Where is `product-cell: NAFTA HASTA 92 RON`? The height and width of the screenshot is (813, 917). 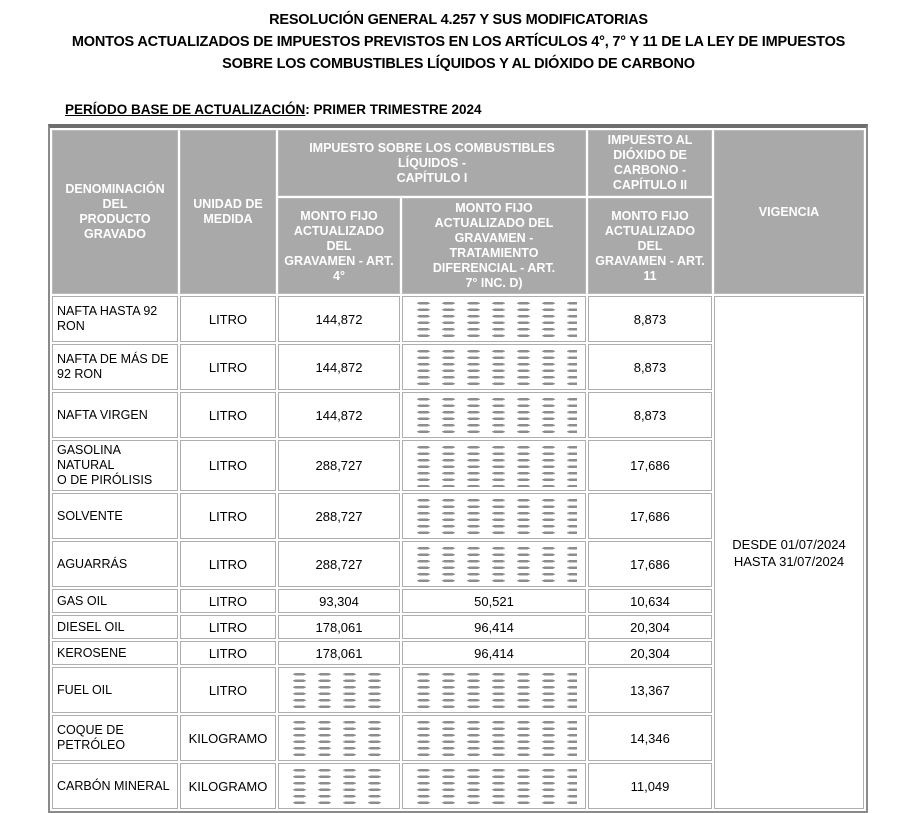
product-cell: NAFTA HASTA 92 RON is located at coordinates (115, 319).